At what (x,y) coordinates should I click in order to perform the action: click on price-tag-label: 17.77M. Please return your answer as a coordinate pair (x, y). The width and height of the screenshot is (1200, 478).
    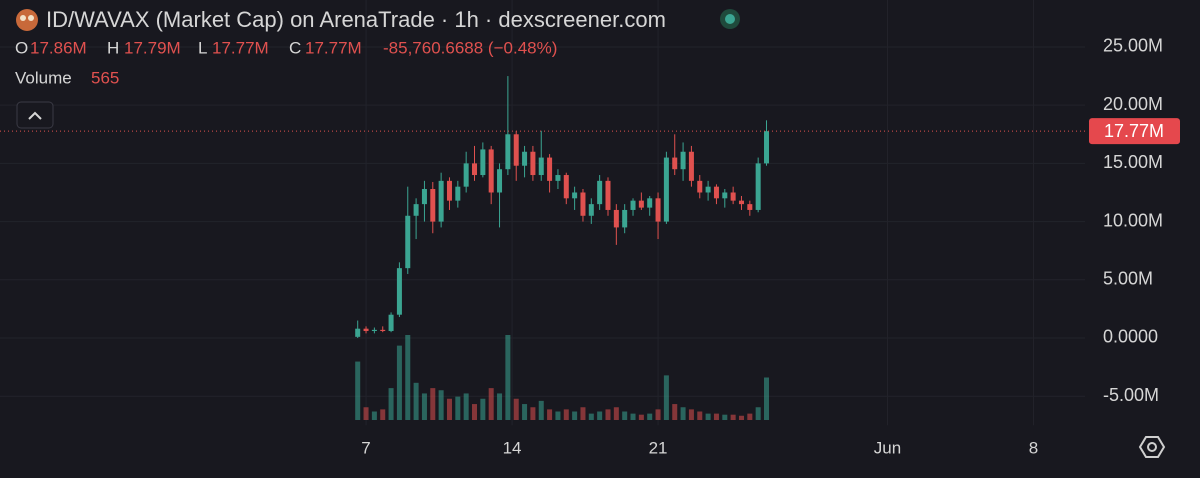
    Looking at the image, I should click on (1134, 131).